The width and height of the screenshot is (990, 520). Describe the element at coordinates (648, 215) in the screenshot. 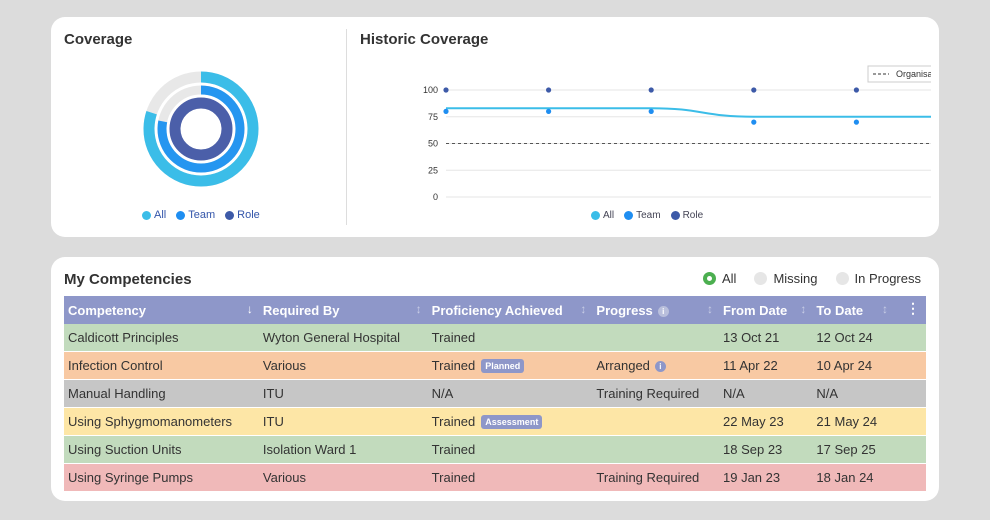

I see `legend-label: Team` at that location.